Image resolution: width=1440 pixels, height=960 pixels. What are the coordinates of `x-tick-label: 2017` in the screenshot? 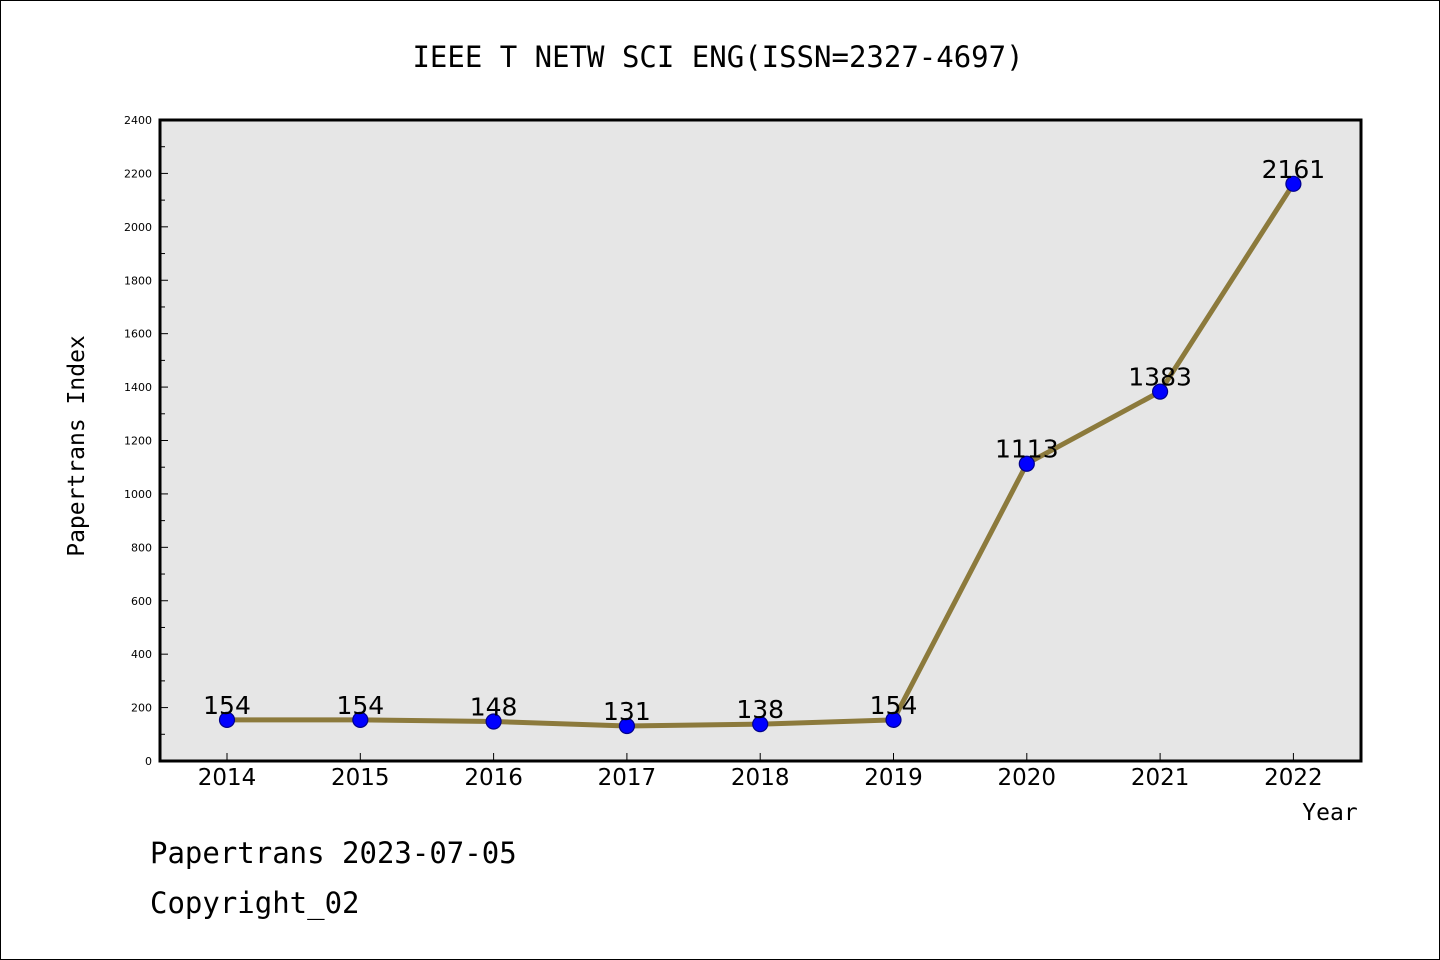 It's located at (627, 778).